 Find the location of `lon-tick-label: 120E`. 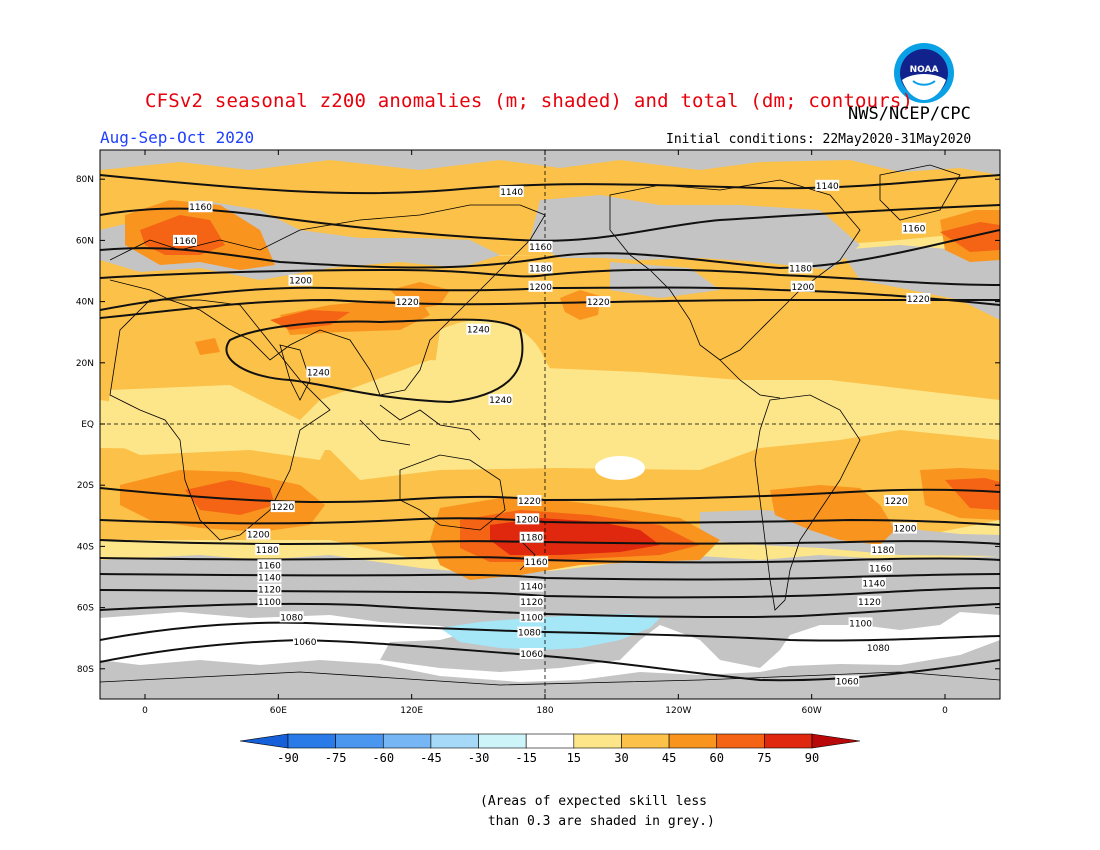

lon-tick-label: 120E is located at coordinates (411, 711).